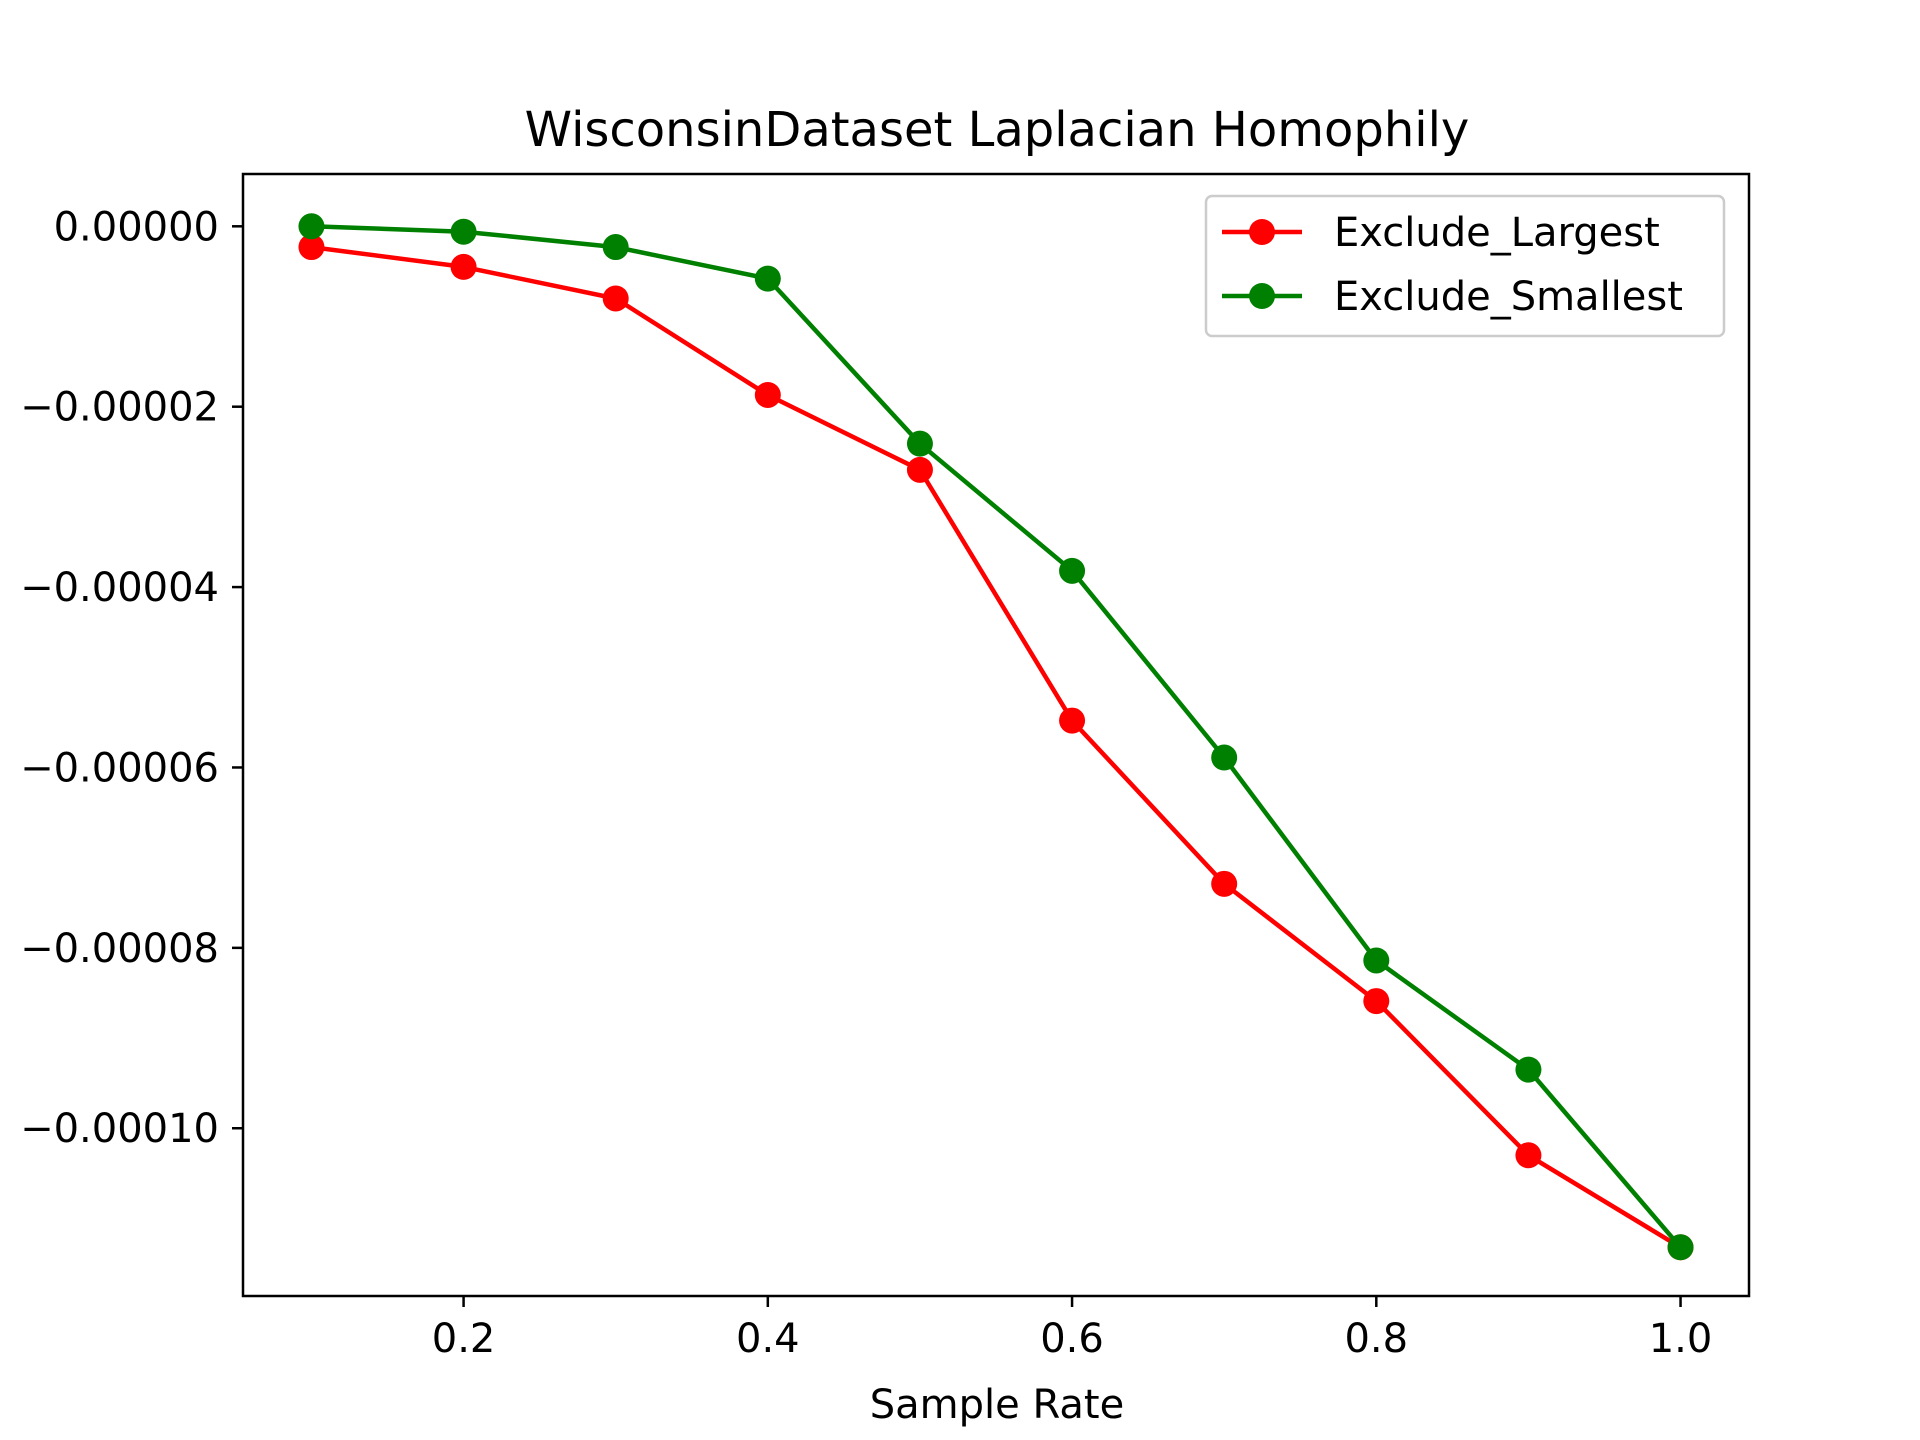 The width and height of the screenshot is (1920, 1440). Describe the element at coordinates (464, 1339) in the screenshot. I see `x-tick-label: 0.2` at that location.